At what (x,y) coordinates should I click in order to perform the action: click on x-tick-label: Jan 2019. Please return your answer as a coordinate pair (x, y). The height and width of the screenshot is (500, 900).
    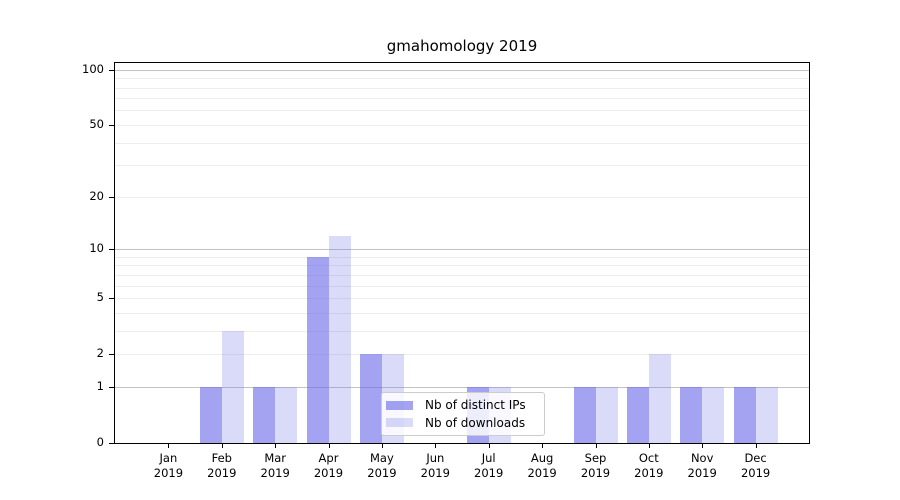
    Looking at the image, I should click on (168, 466).